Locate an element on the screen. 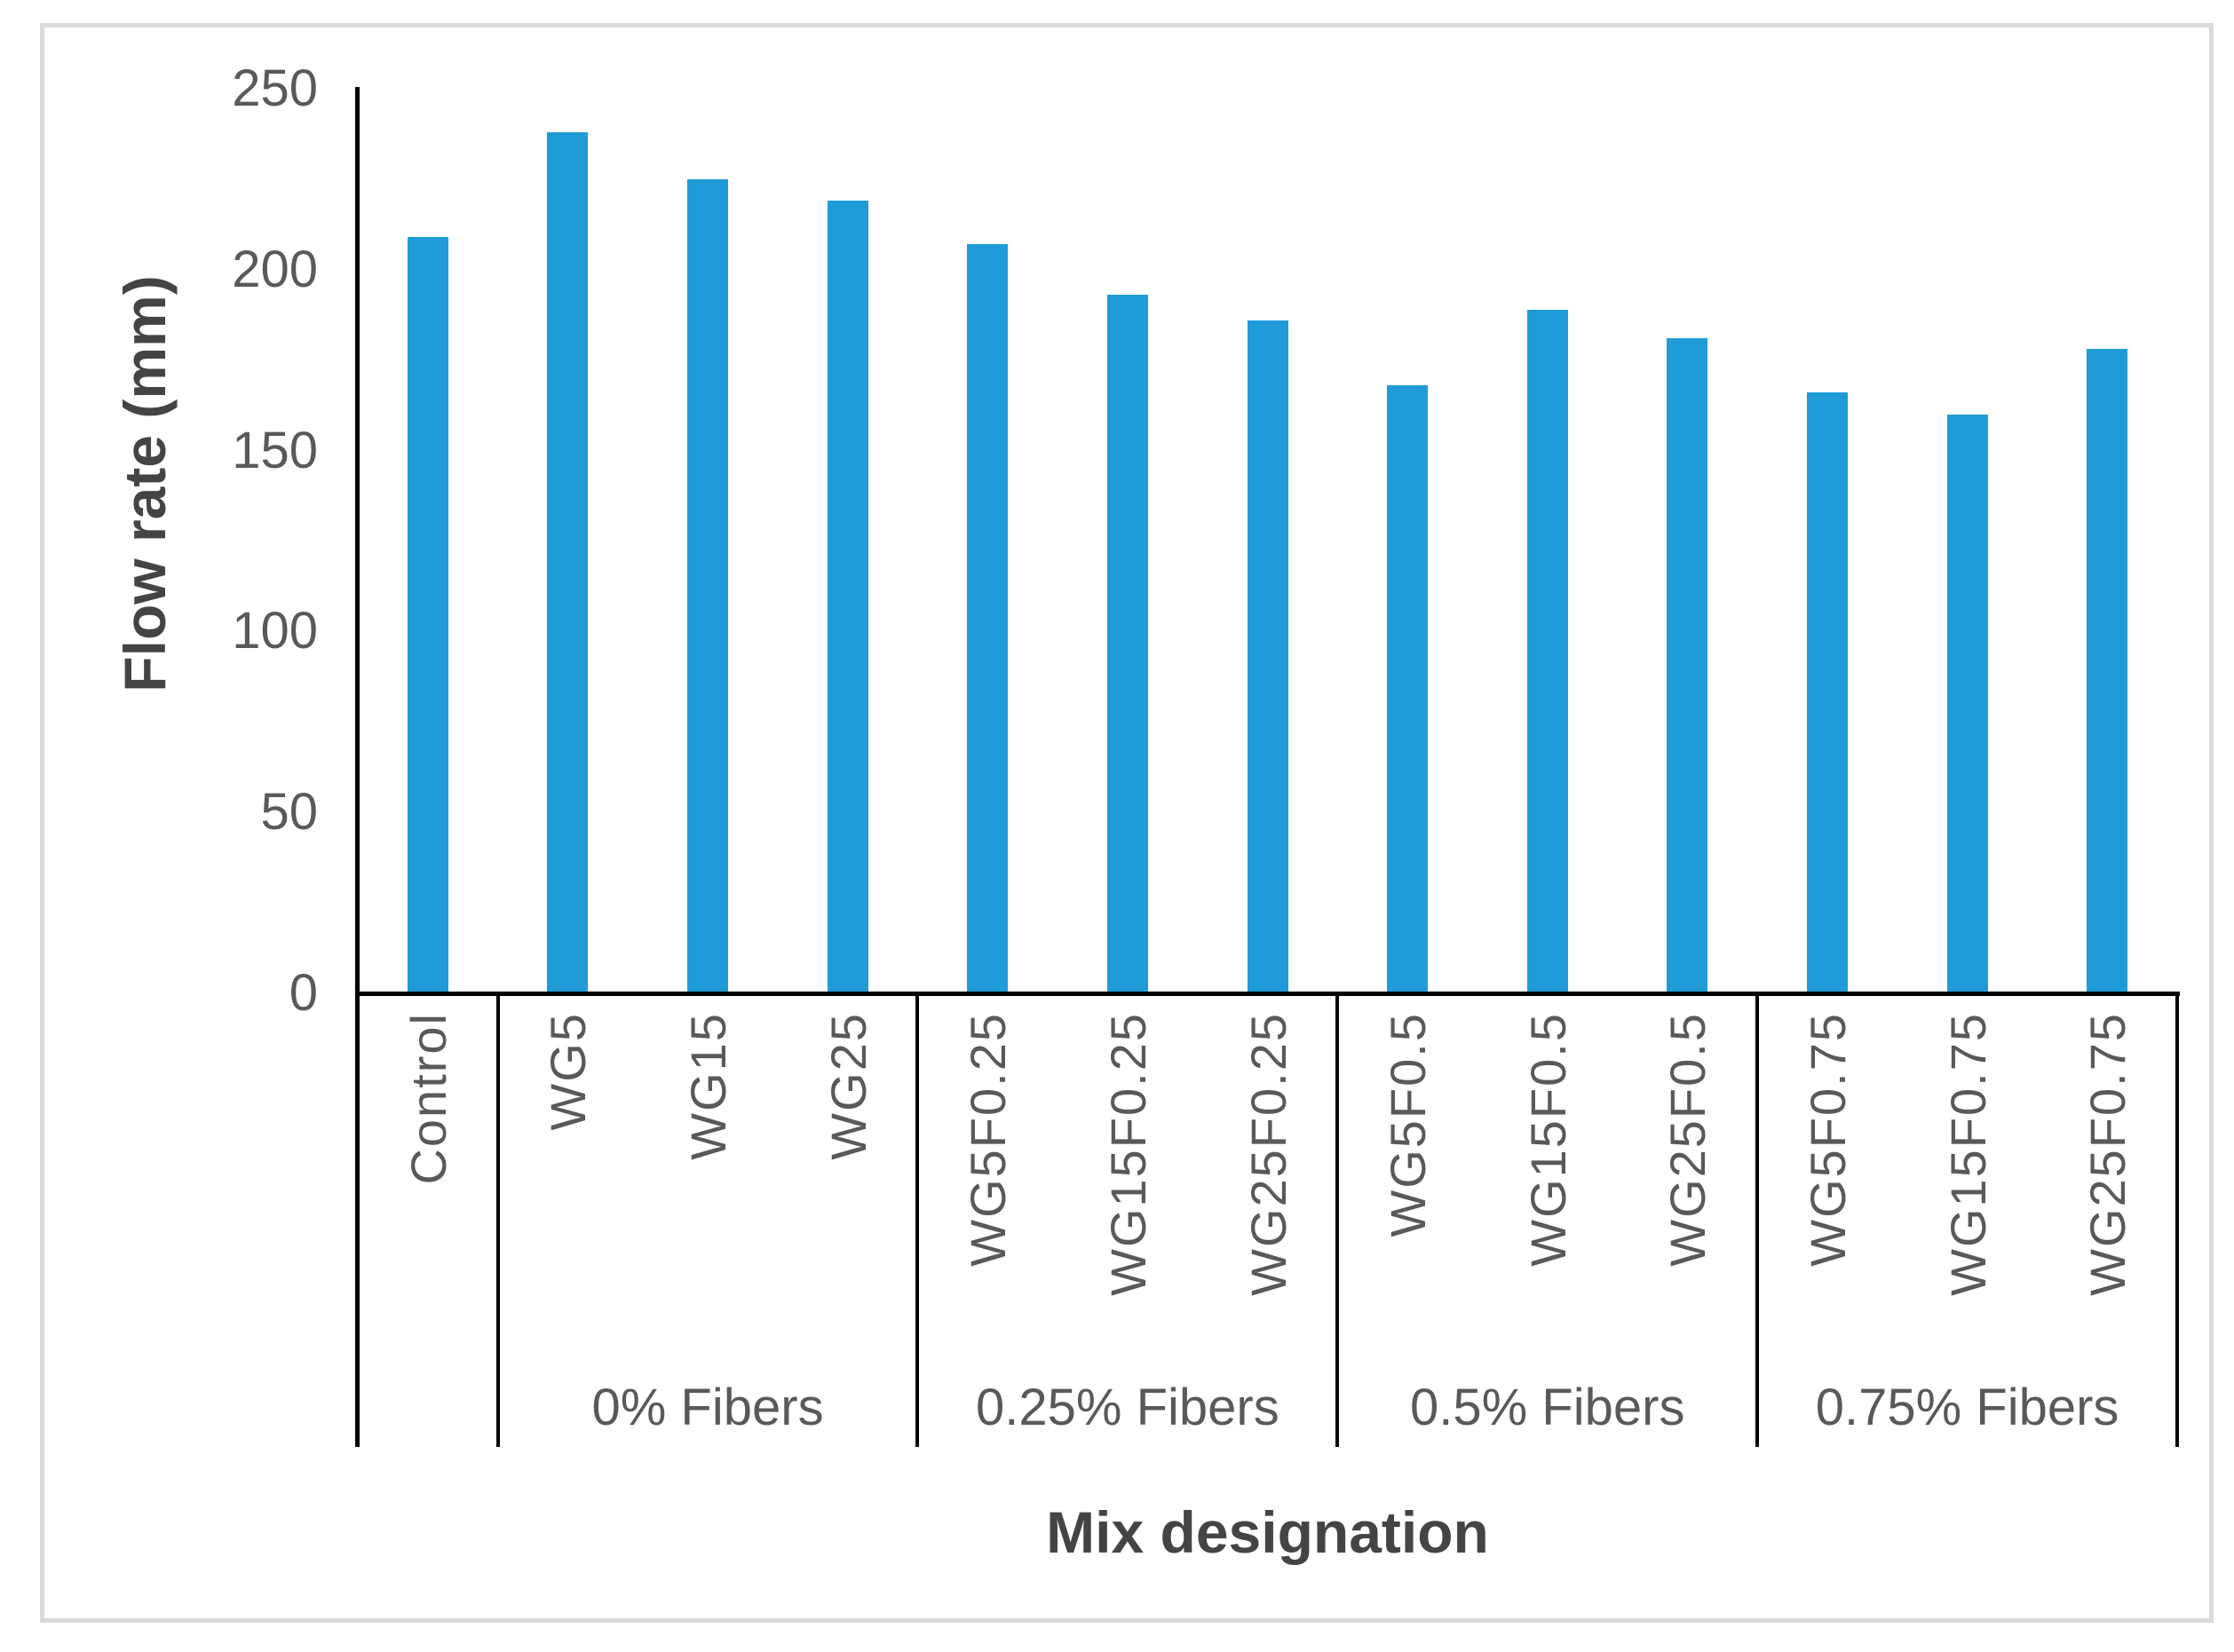 This screenshot has width=2234, height=1652. category-label-wrap-WG5: WG5 is located at coordinates (568, 1220).